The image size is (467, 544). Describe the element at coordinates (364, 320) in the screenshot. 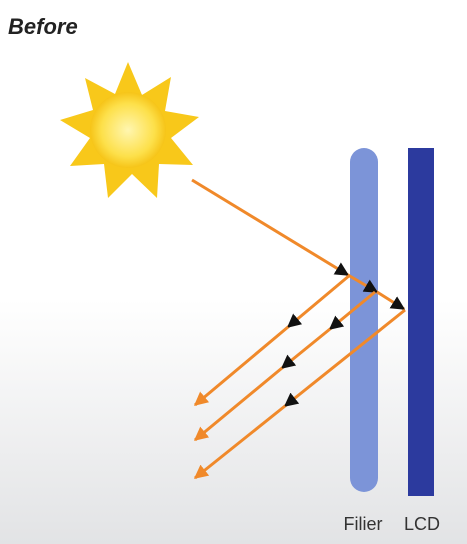

I see `filter` at that location.